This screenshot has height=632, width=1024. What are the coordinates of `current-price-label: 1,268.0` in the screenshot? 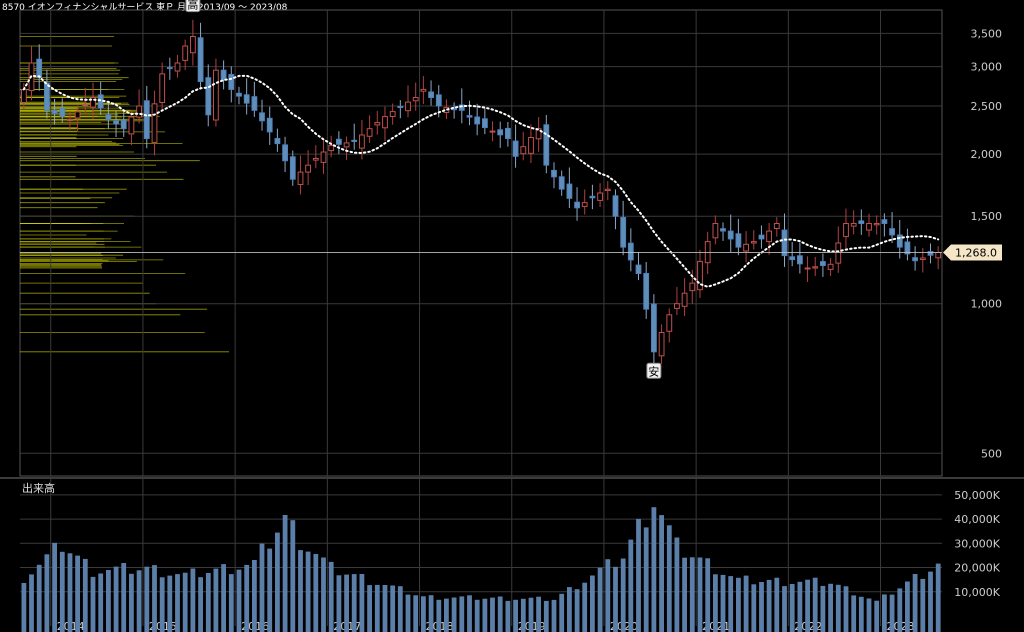 It's located at (976, 253).